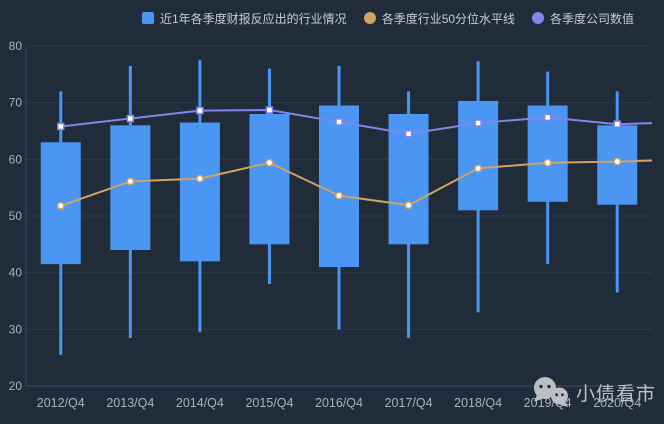 This screenshot has width=664, height=424. Describe the element at coordinates (547, 117) in the screenshot. I see `company-point-2019-Q4` at that location.